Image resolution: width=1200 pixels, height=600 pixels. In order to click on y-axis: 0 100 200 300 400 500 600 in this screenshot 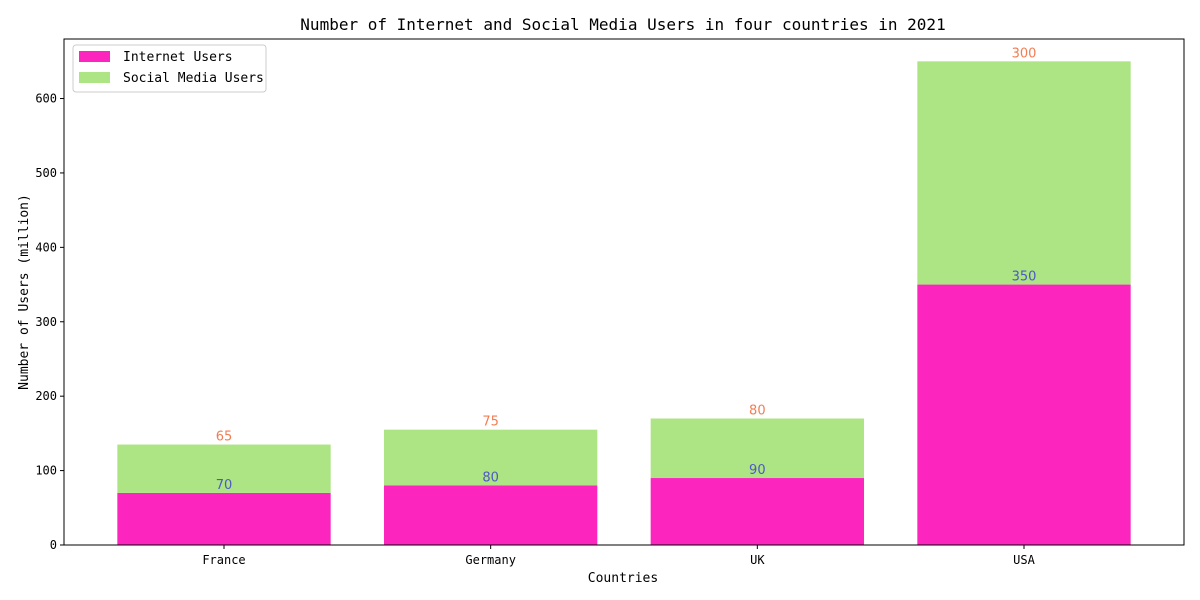, I will do `click(49, 322)`.